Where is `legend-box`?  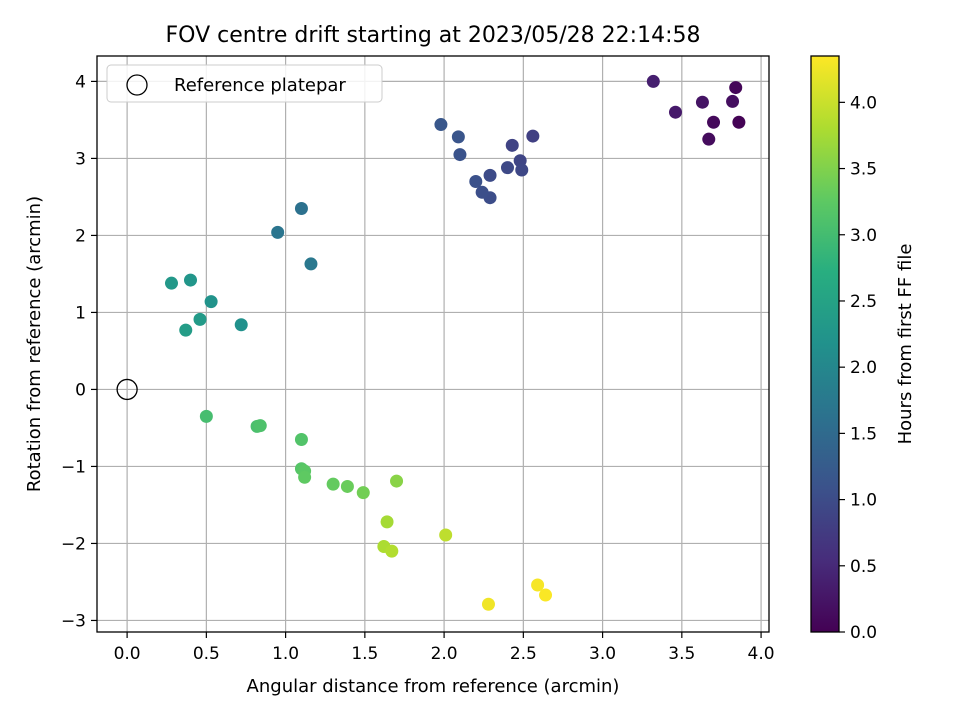
legend-box is located at coordinates (244, 83).